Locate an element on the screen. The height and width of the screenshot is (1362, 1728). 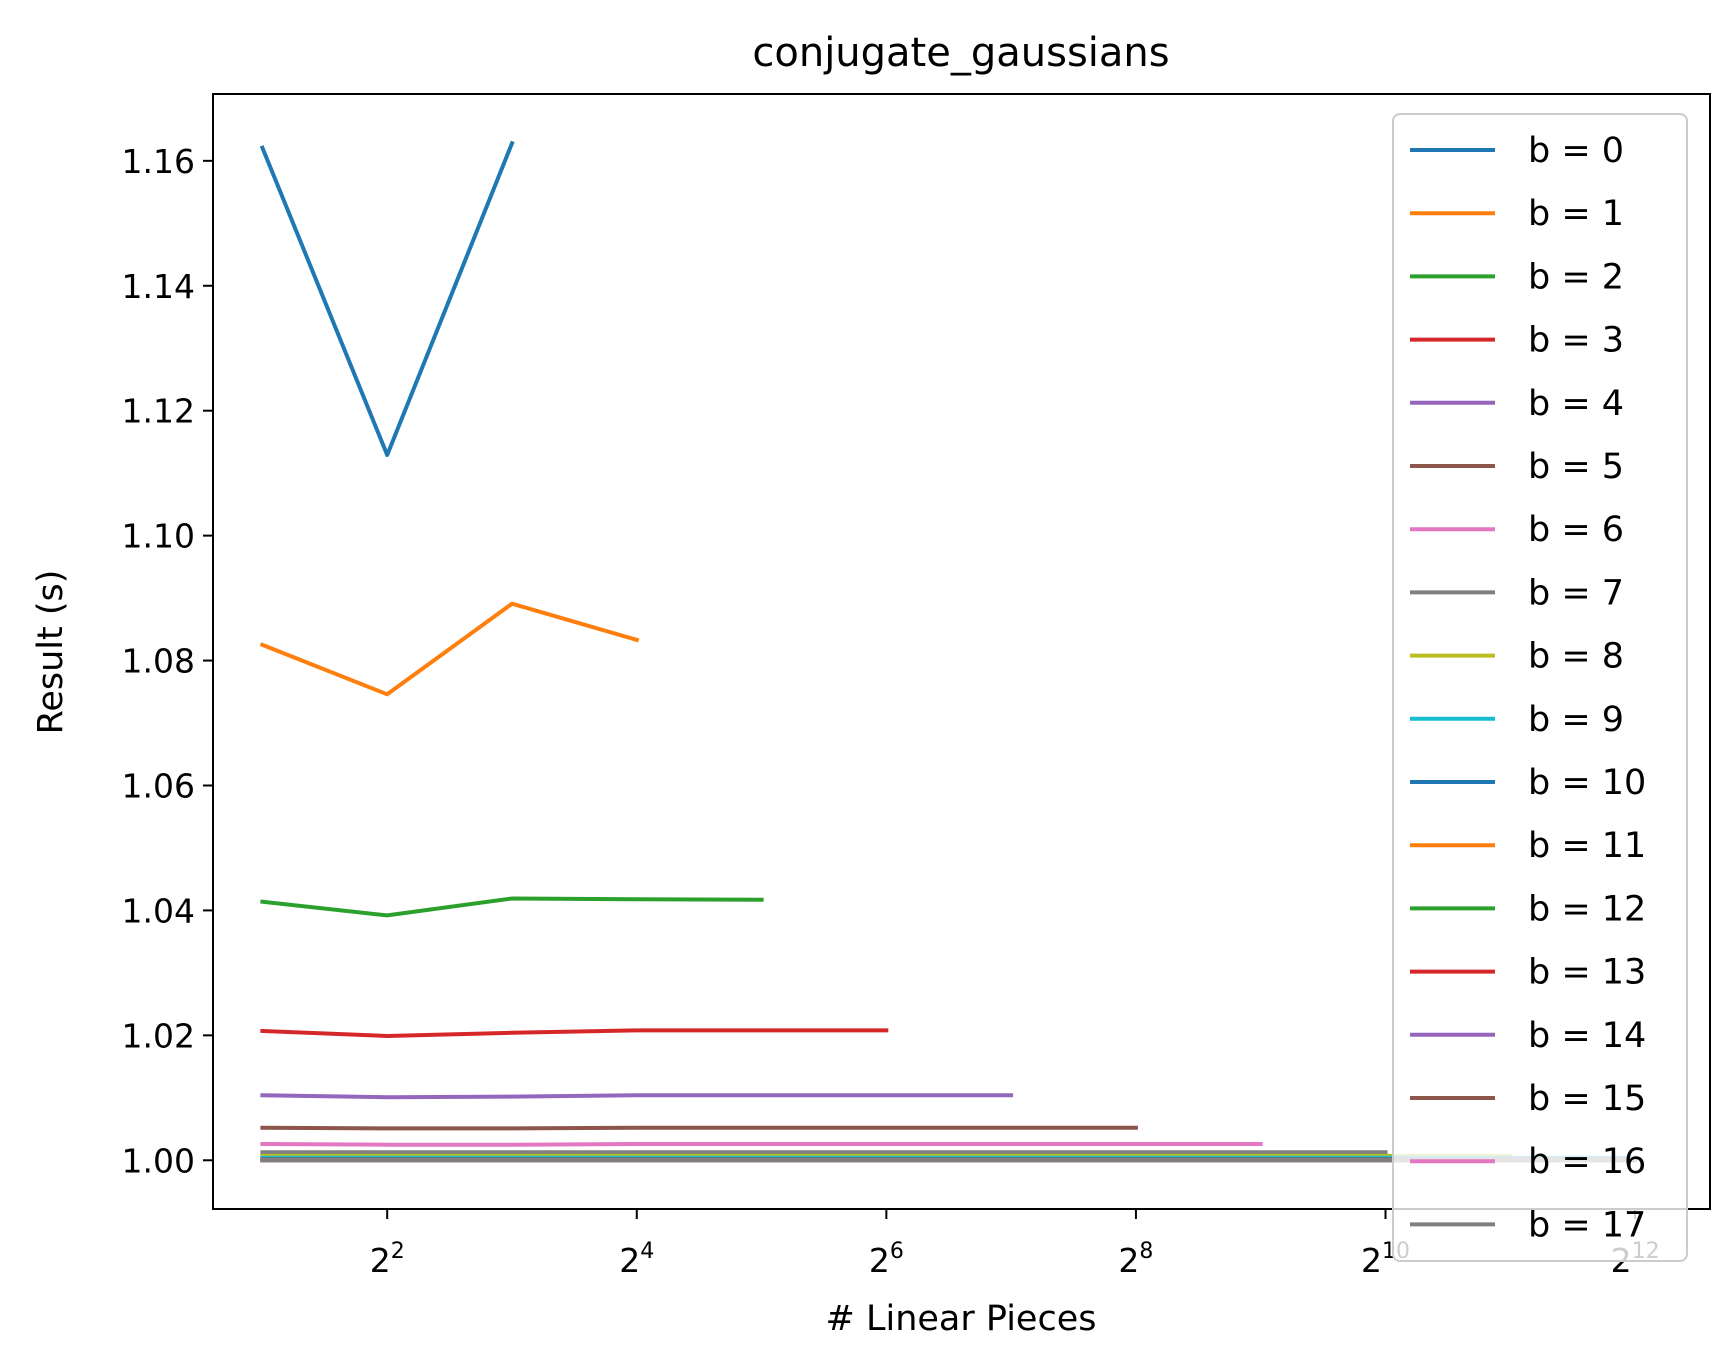
legend-label-b10: b = 10 is located at coordinates (1587, 783).